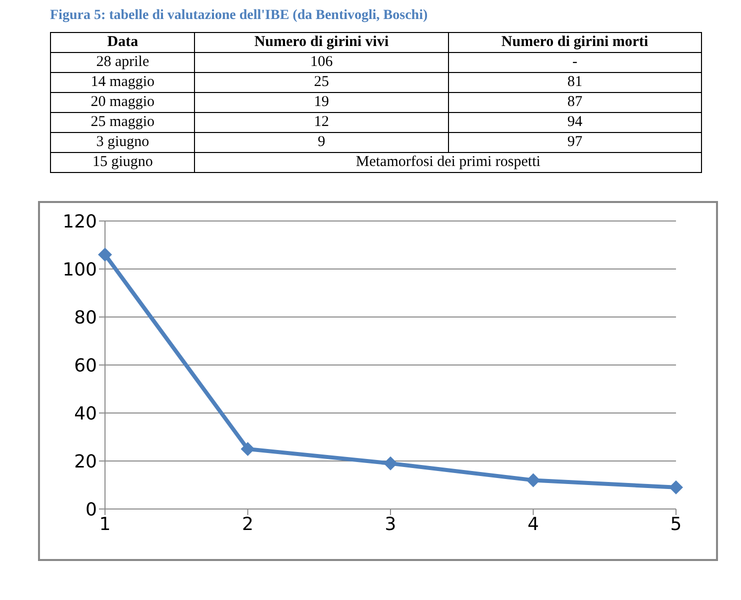 Image resolution: width=741 pixels, height=600 pixels. I want to click on y-tick-label: 60, so click(85, 365).